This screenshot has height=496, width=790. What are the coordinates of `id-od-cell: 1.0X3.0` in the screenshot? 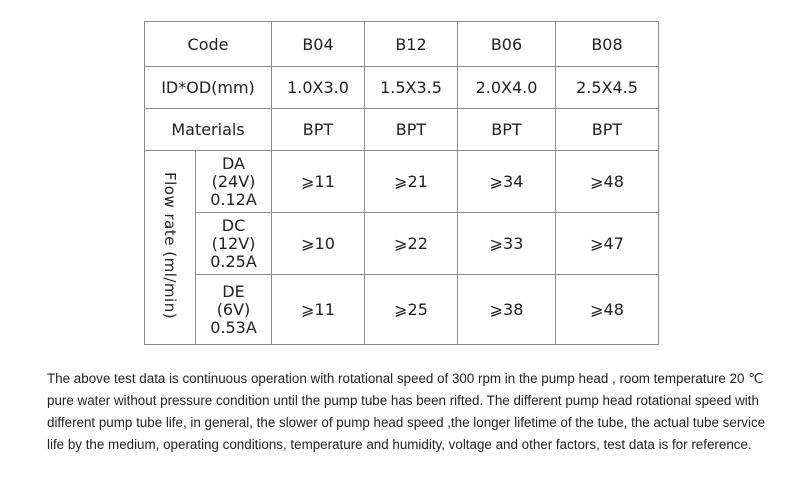 It's located at (318, 87).